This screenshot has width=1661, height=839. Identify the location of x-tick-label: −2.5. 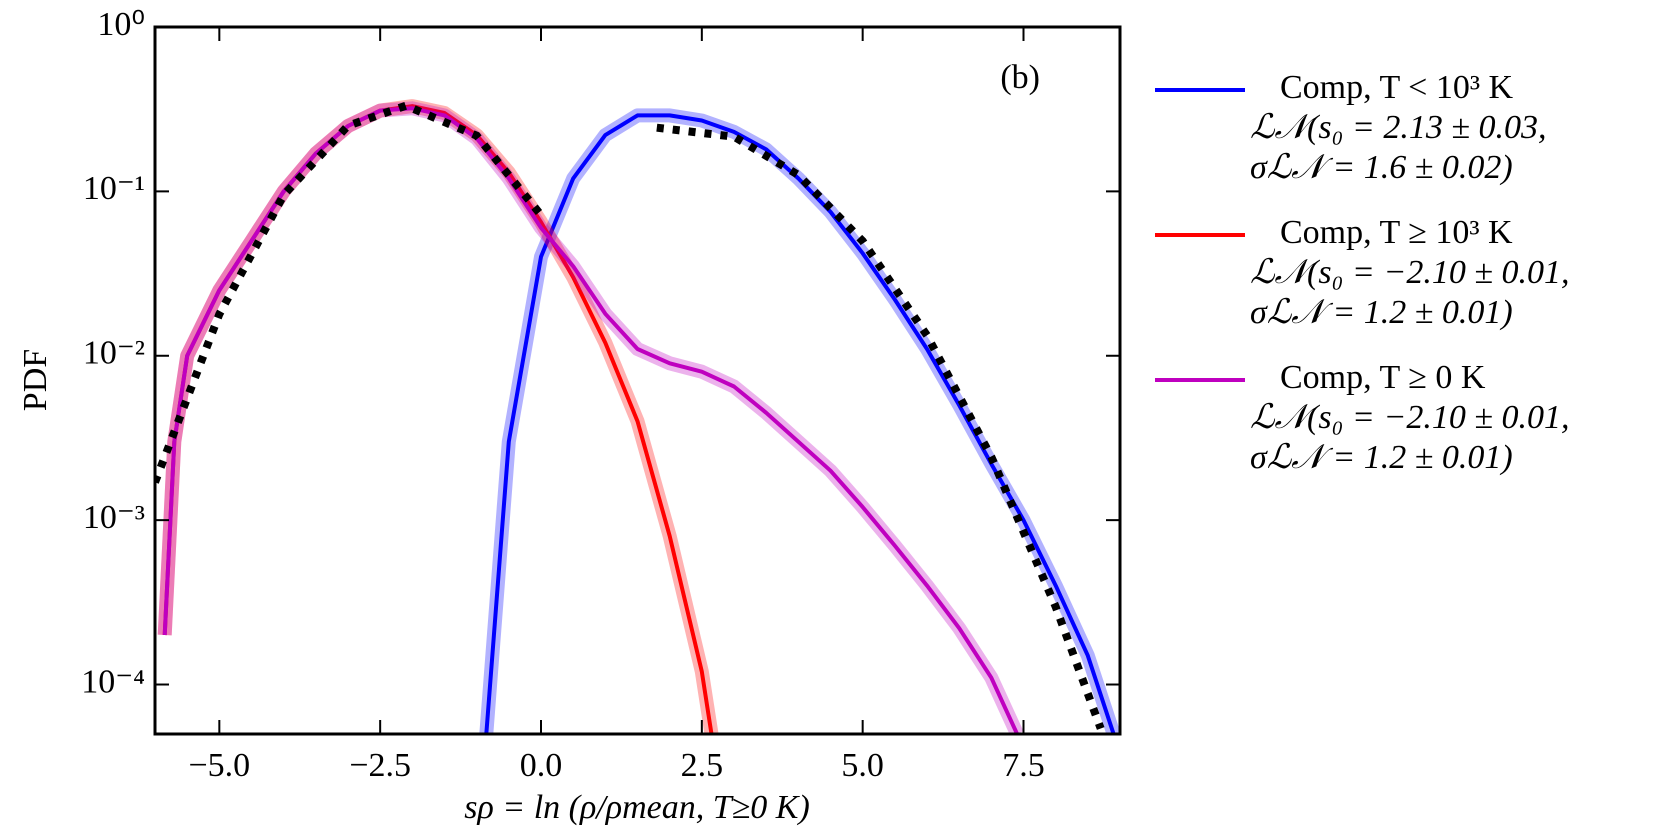
(380, 765).